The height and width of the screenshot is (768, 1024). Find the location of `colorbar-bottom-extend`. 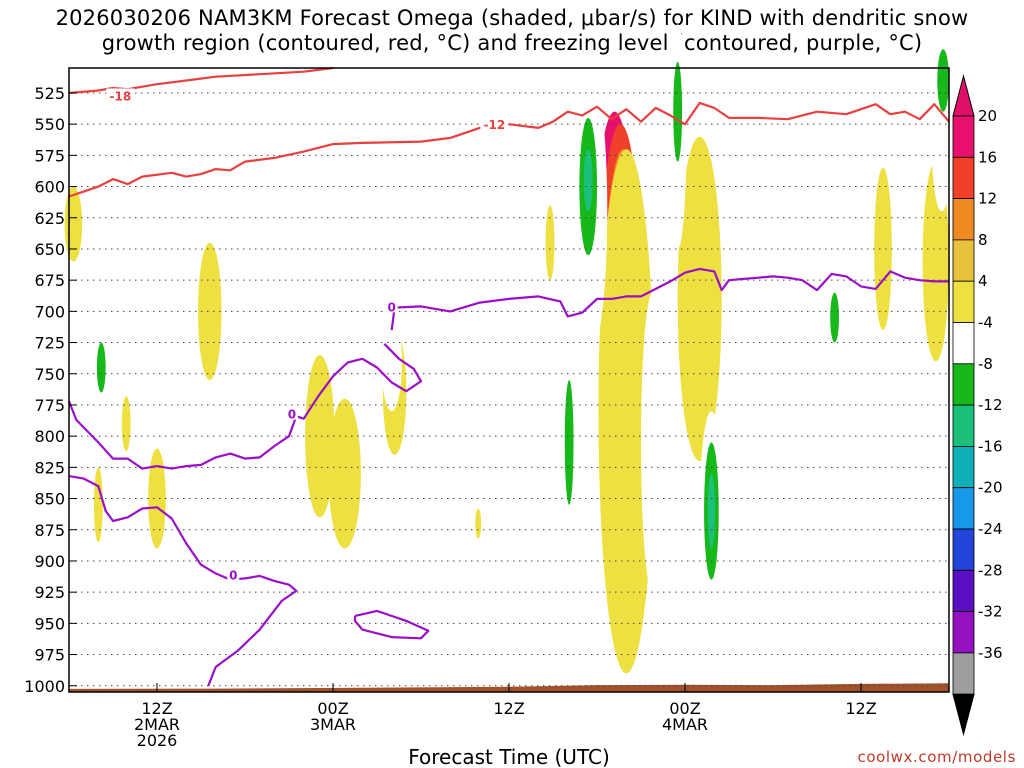

colorbar-bottom-extend is located at coordinates (963, 715).